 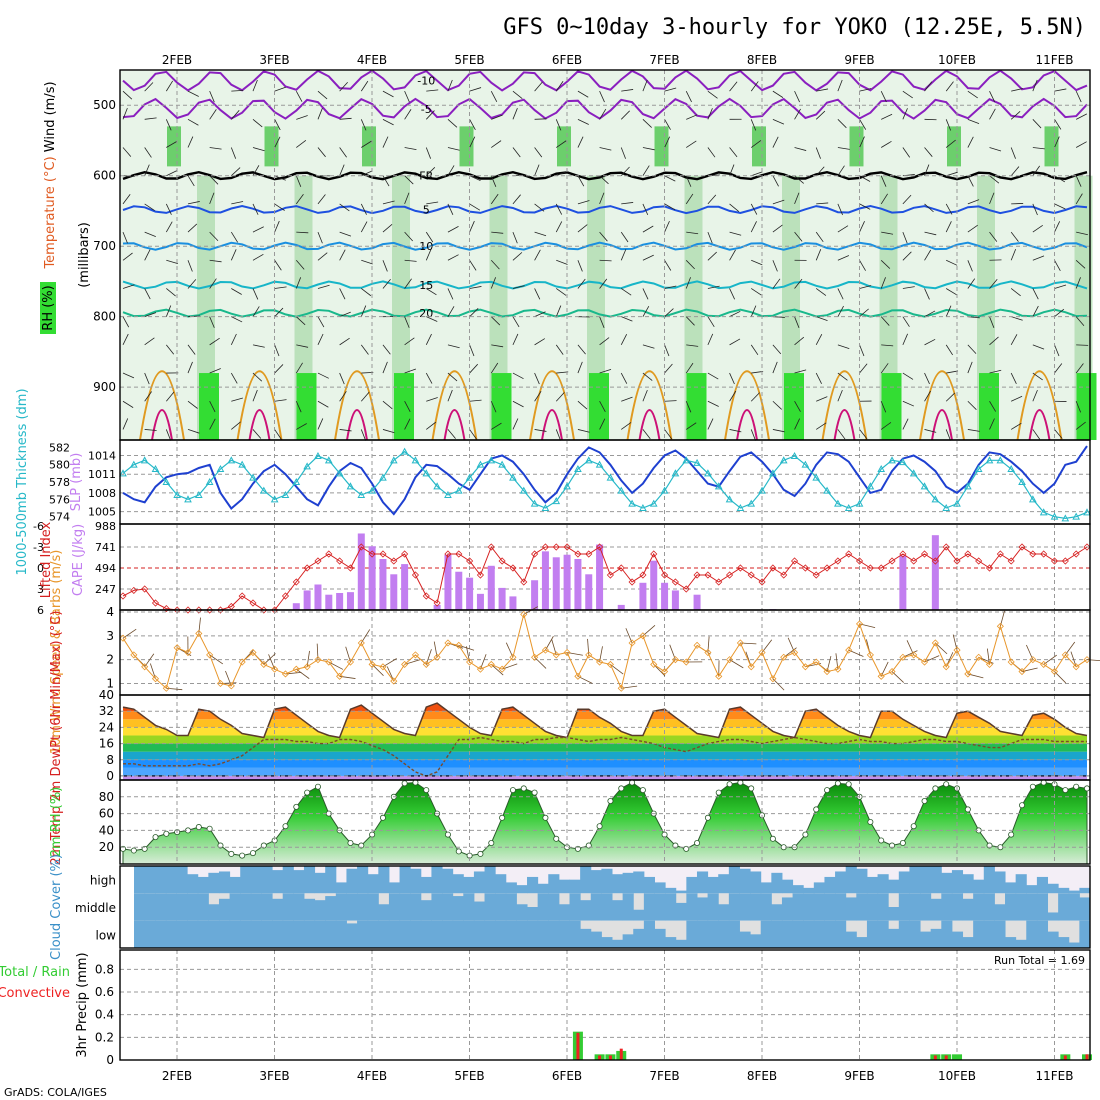 I want to click on isotherm-label: 15, so click(x=426, y=285).